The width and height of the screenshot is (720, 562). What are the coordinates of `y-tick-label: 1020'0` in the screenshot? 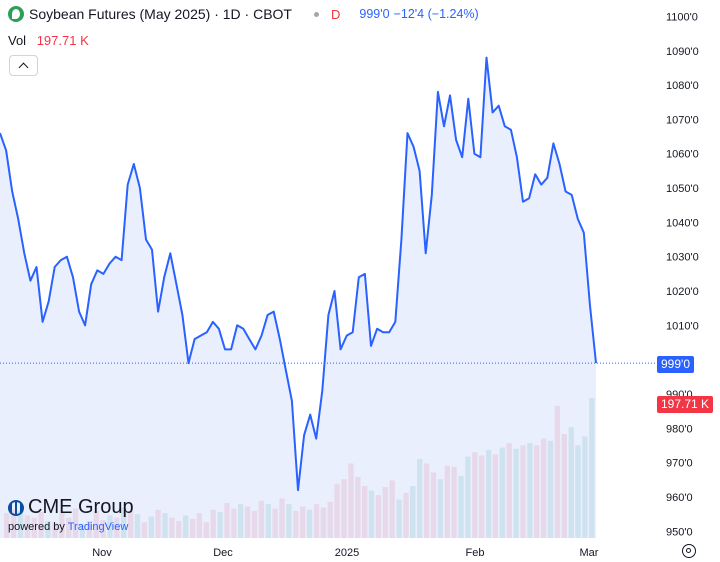 It's located at (682, 292).